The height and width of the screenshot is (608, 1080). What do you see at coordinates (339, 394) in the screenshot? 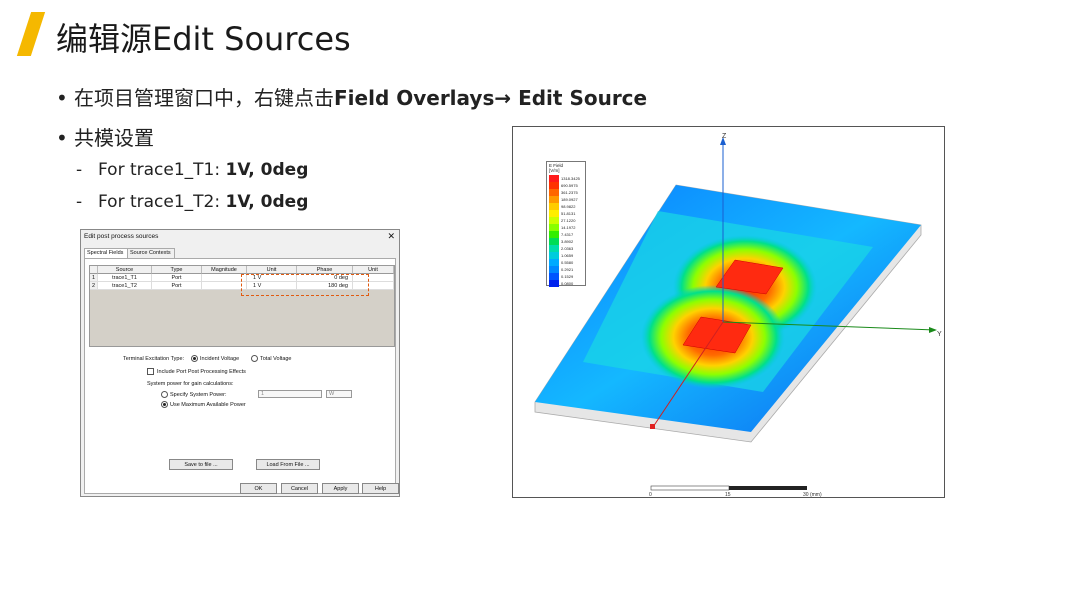
I see `power-unit-select: W` at bounding box center [339, 394].